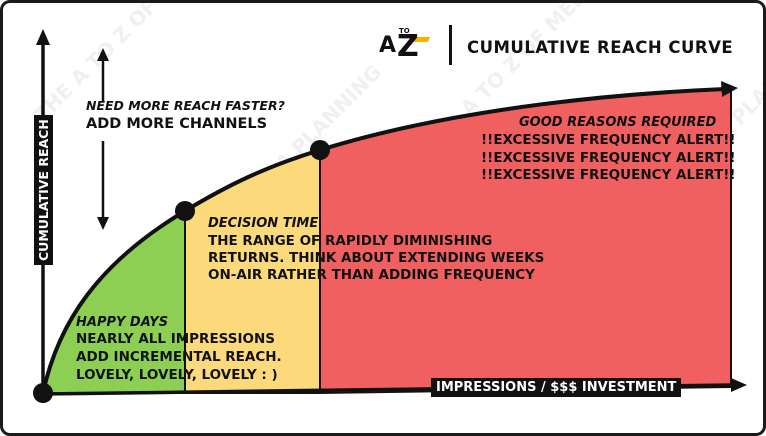 This screenshot has height=436, width=766. What do you see at coordinates (371, 275) in the screenshot?
I see `decision-time-line-3: ON-AIR RATHER THAN ADDING FREQUENCY` at bounding box center [371, 275].